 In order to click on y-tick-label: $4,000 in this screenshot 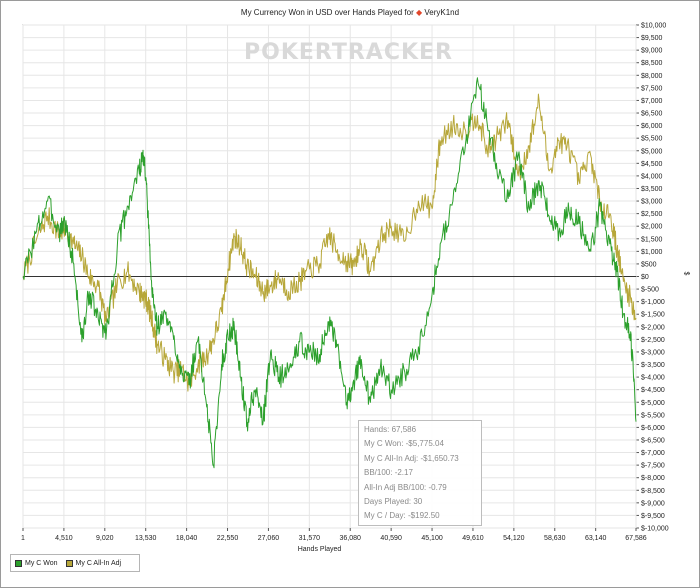, I will do `click(652, 176)`.